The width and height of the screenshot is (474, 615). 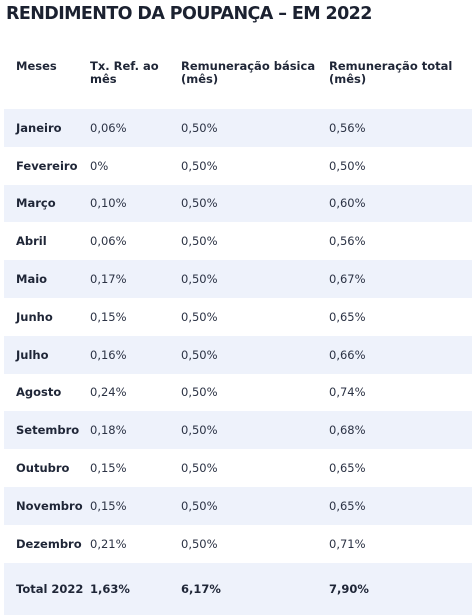 What do you see at coordinates (201, 588) in the screenshot?
I see `total-basic-cell: 6,17%` at bounding box center [201, 588].